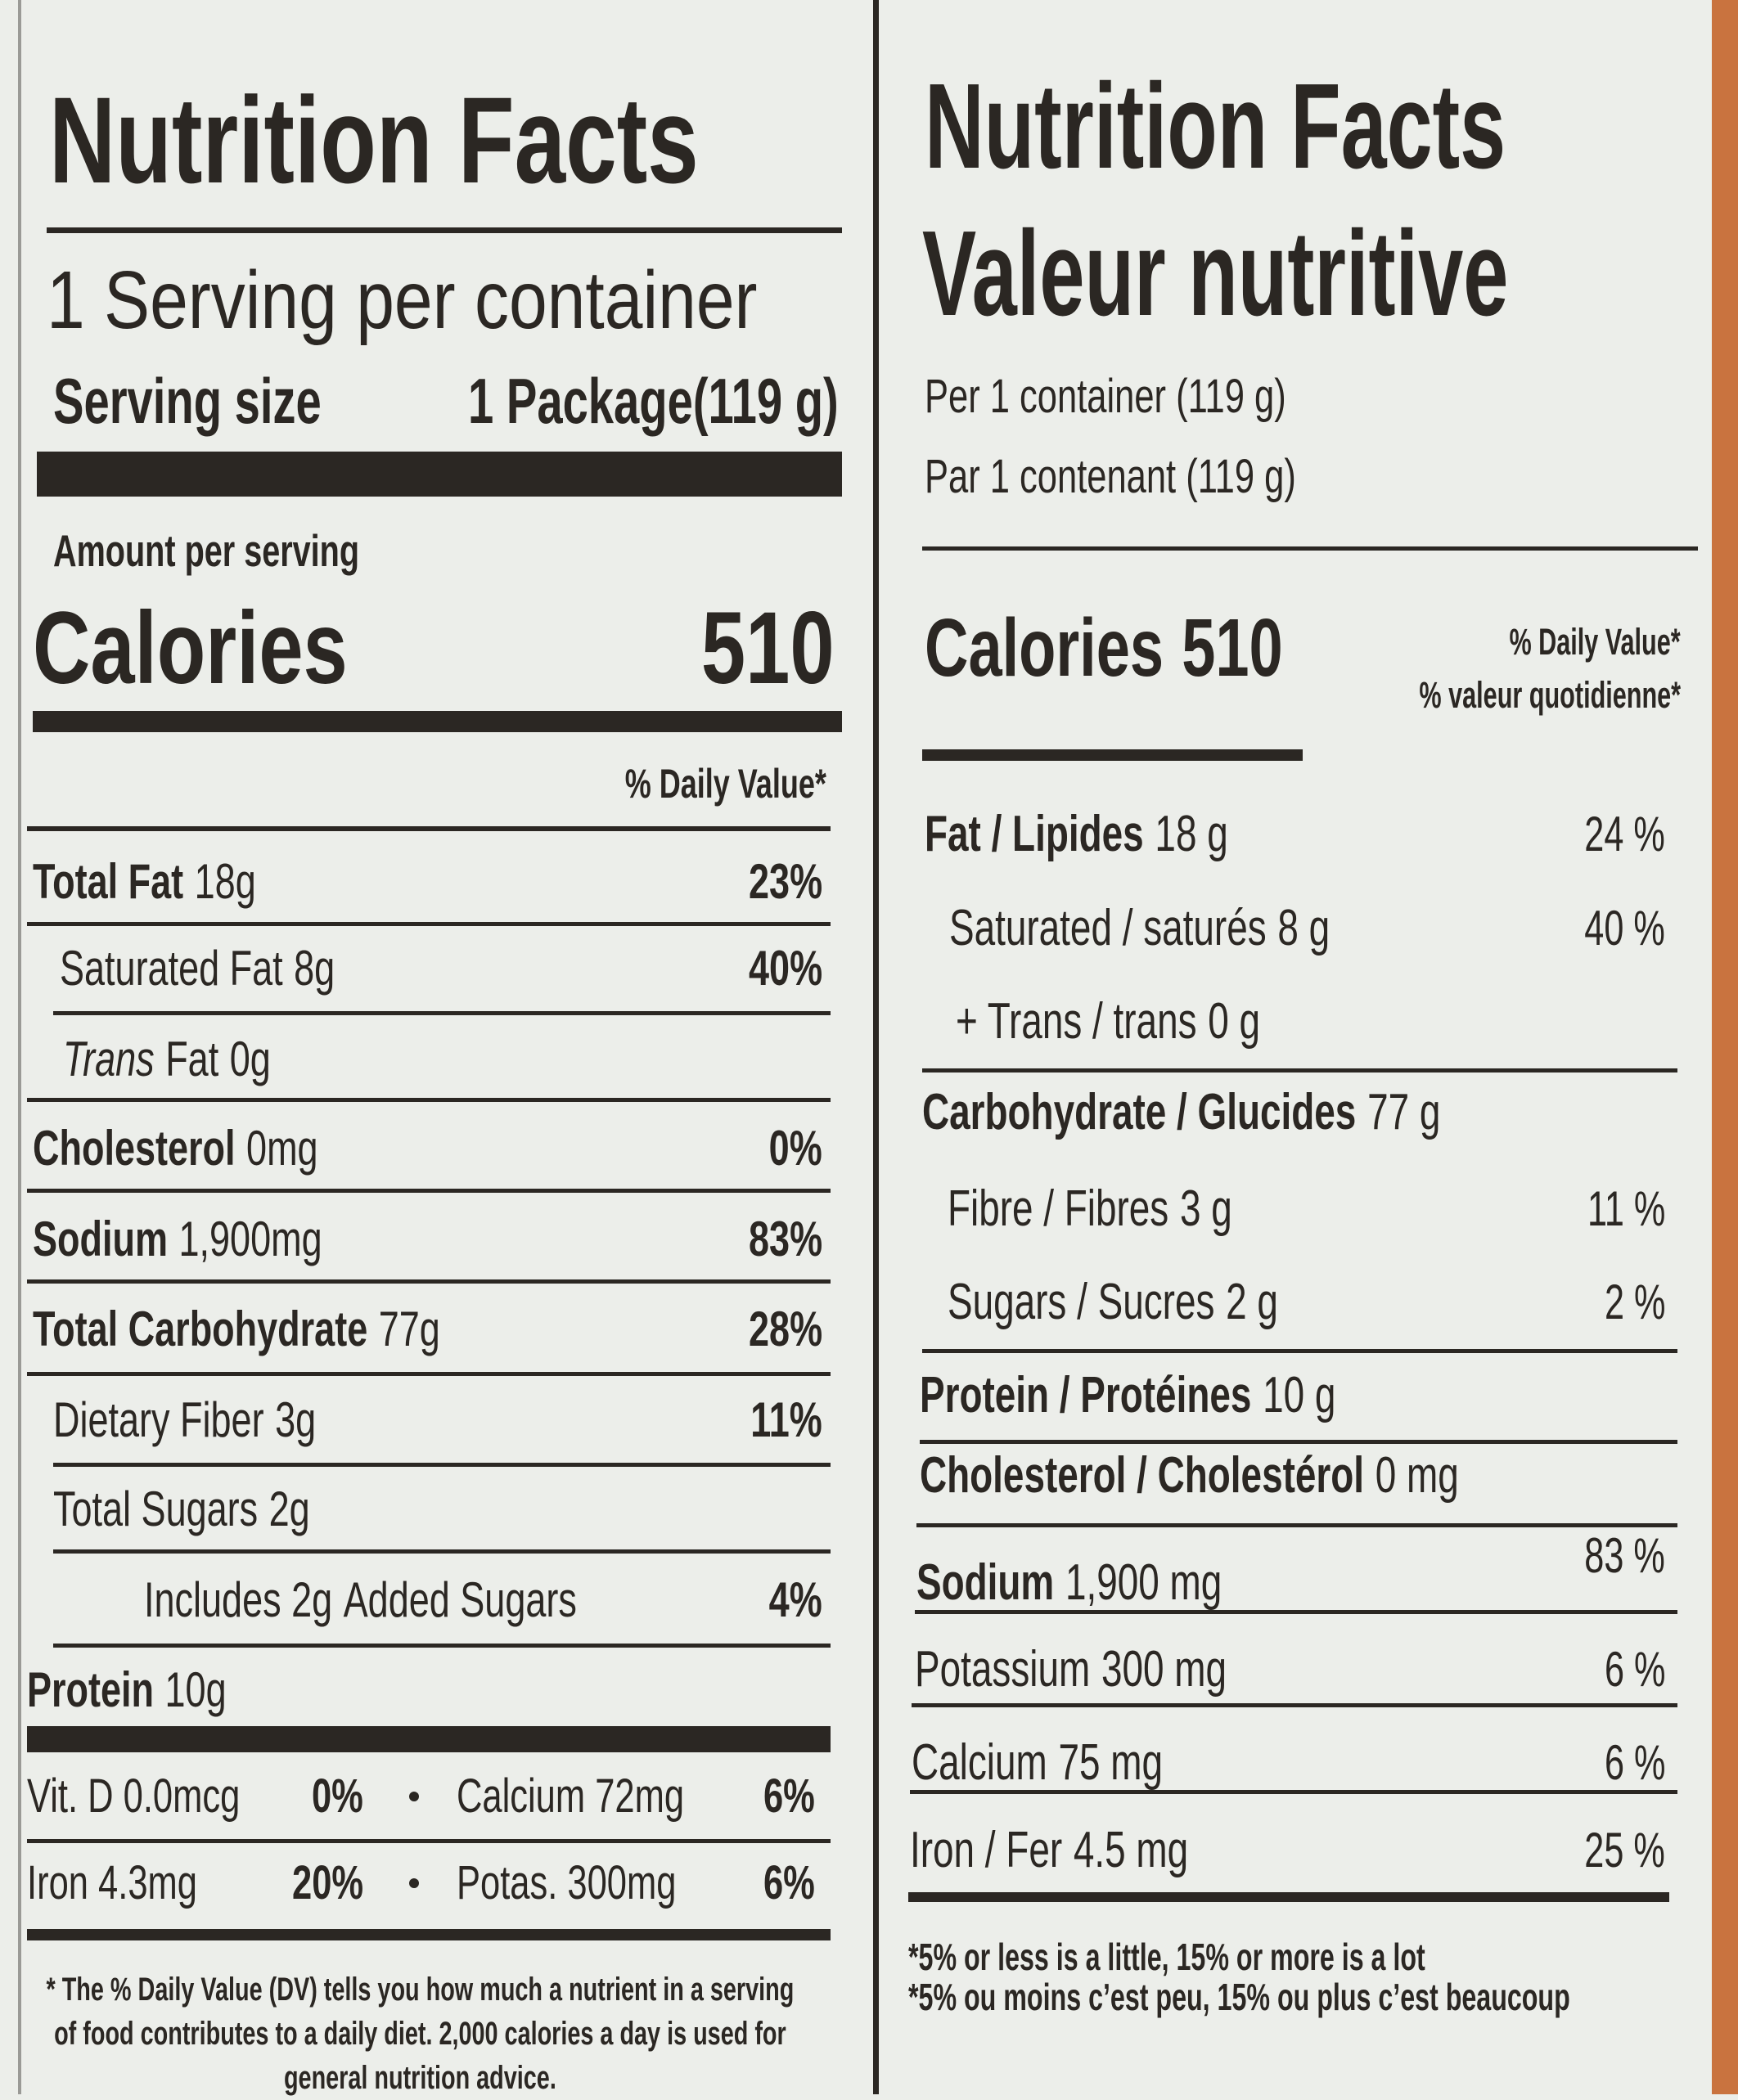  I want to click on nutrient-row-text: Total Sugars, so click(156, 1509).